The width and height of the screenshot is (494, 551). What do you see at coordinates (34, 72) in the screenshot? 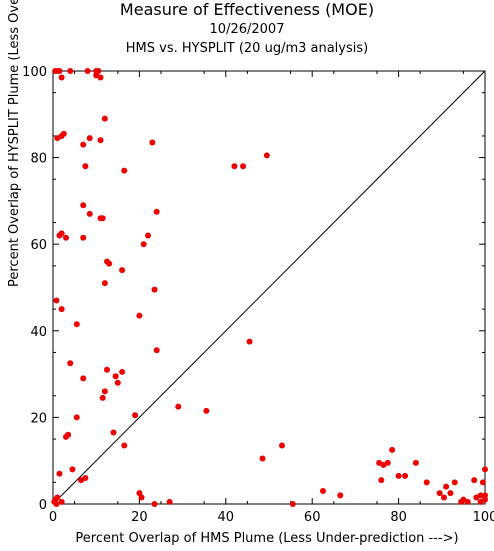
I see `y-tick-label: 100` at bounding box center [34, 72].